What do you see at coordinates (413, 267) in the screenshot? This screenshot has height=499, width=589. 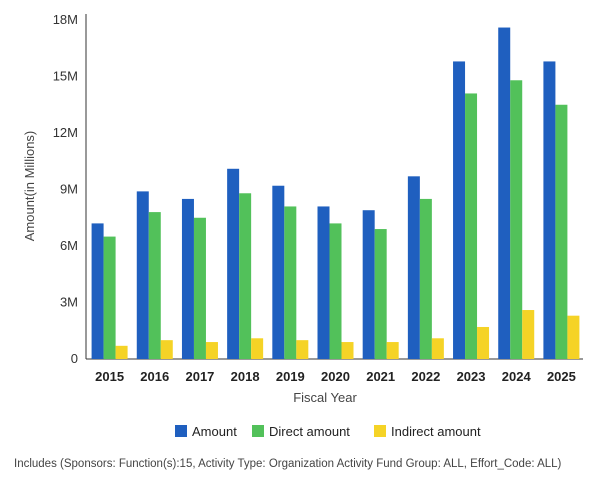 I see `bar-amount-2022` at bounding box center [413, 267].